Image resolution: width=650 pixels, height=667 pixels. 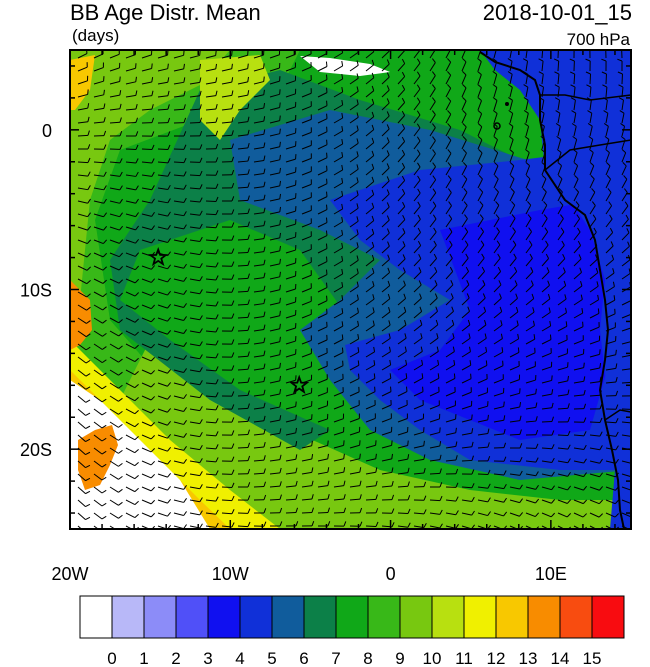 What do you see at coordinates (158, 256) in the screenshot?
I see `star-marker` at bounding box center [158, 256].